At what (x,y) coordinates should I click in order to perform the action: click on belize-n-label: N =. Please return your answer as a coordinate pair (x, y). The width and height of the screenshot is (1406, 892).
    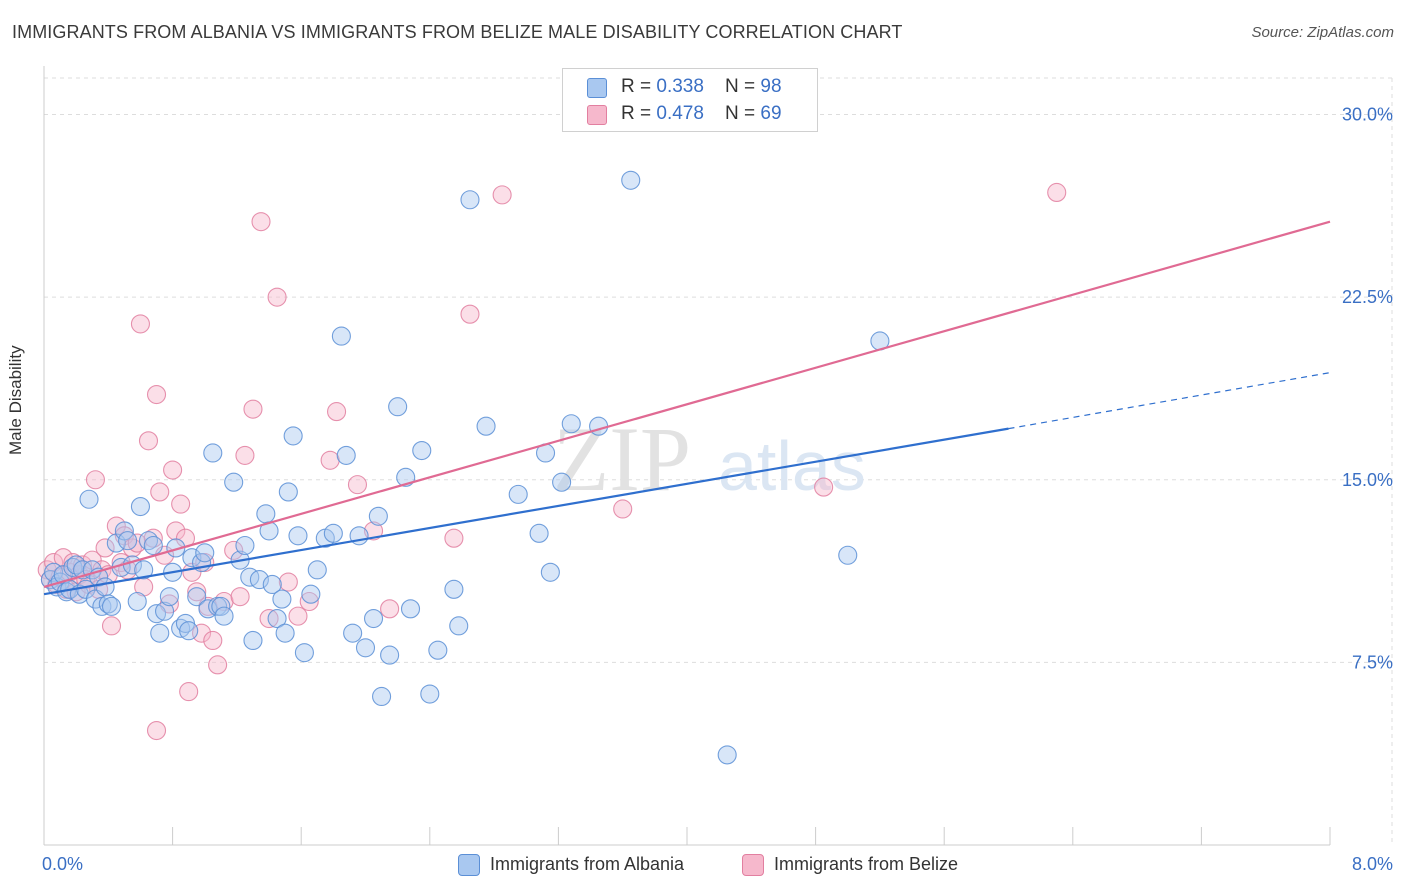
    Looking at the image, I should click on (743, 113).